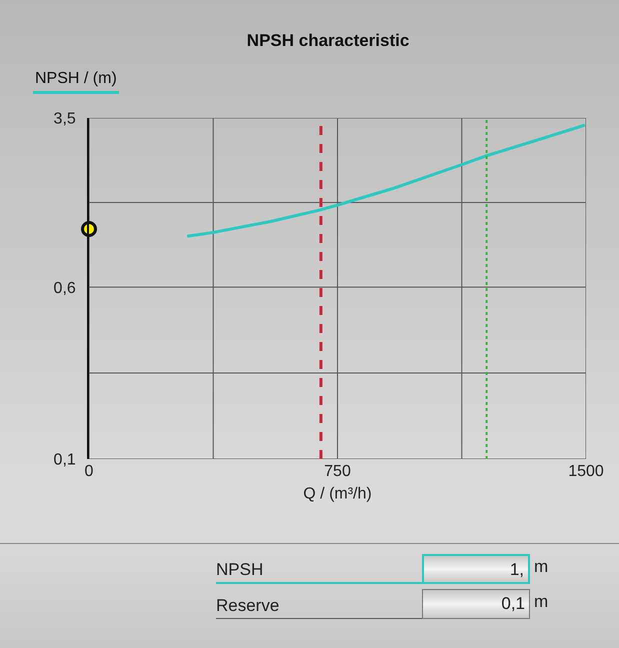 This screenshot has width=619, height=648. I want to click on y-tick-label: 3,5, so click(65, 119).